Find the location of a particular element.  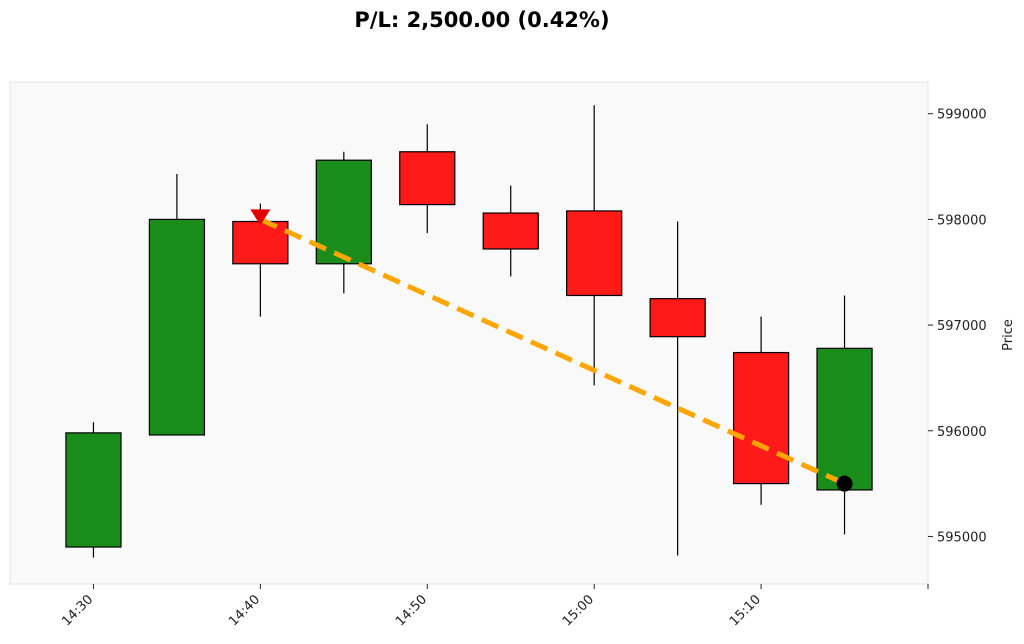

x-axis: 14:30 14:40 14:50 15:00 15:10 is located at coordinates (494, 606).